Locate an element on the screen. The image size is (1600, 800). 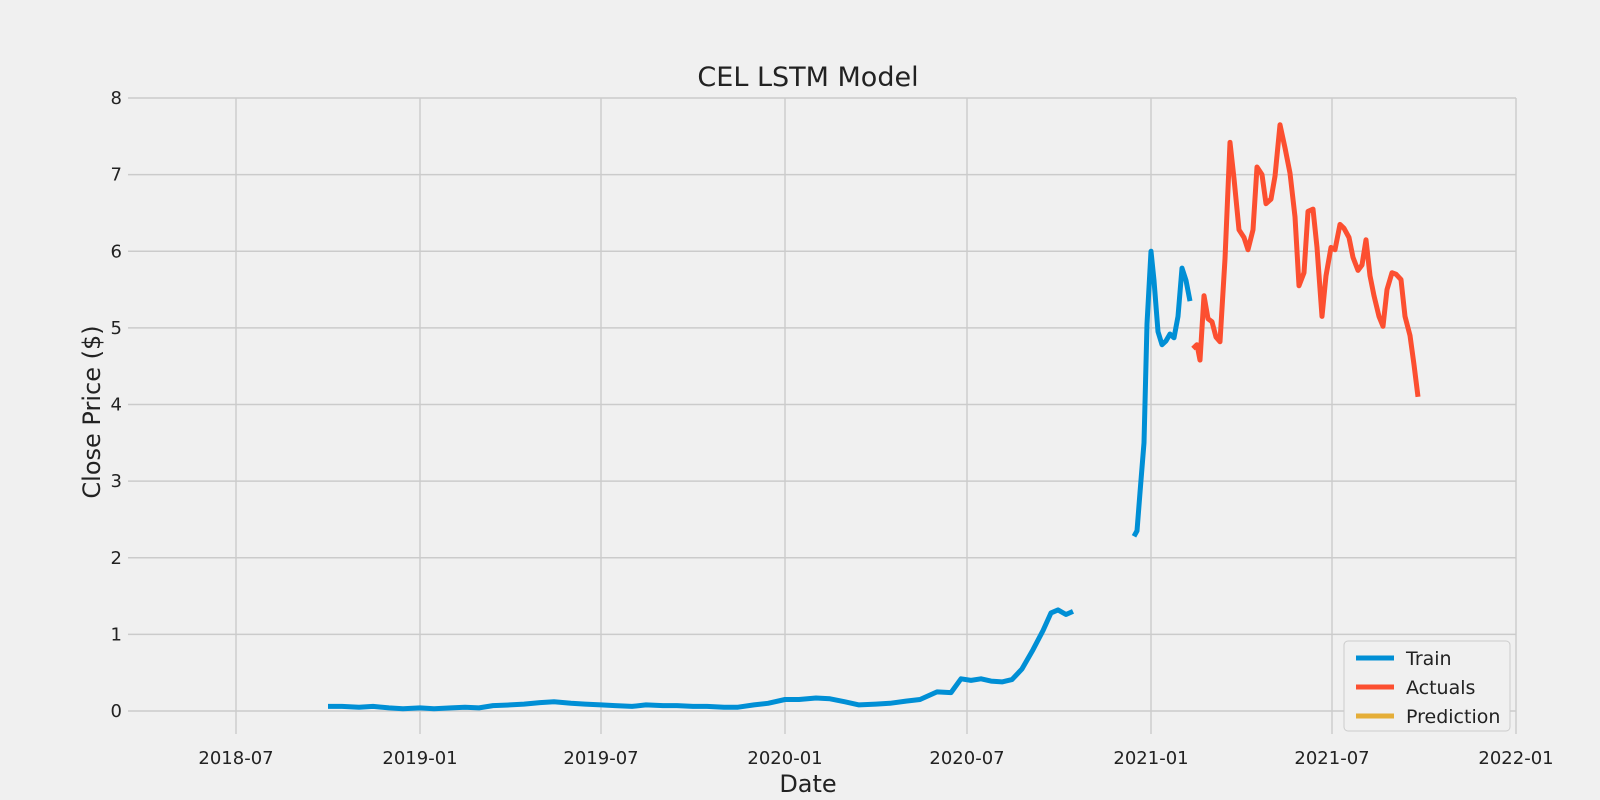
x-tick-label: 2019-01 is located at coordinates (419, 758).